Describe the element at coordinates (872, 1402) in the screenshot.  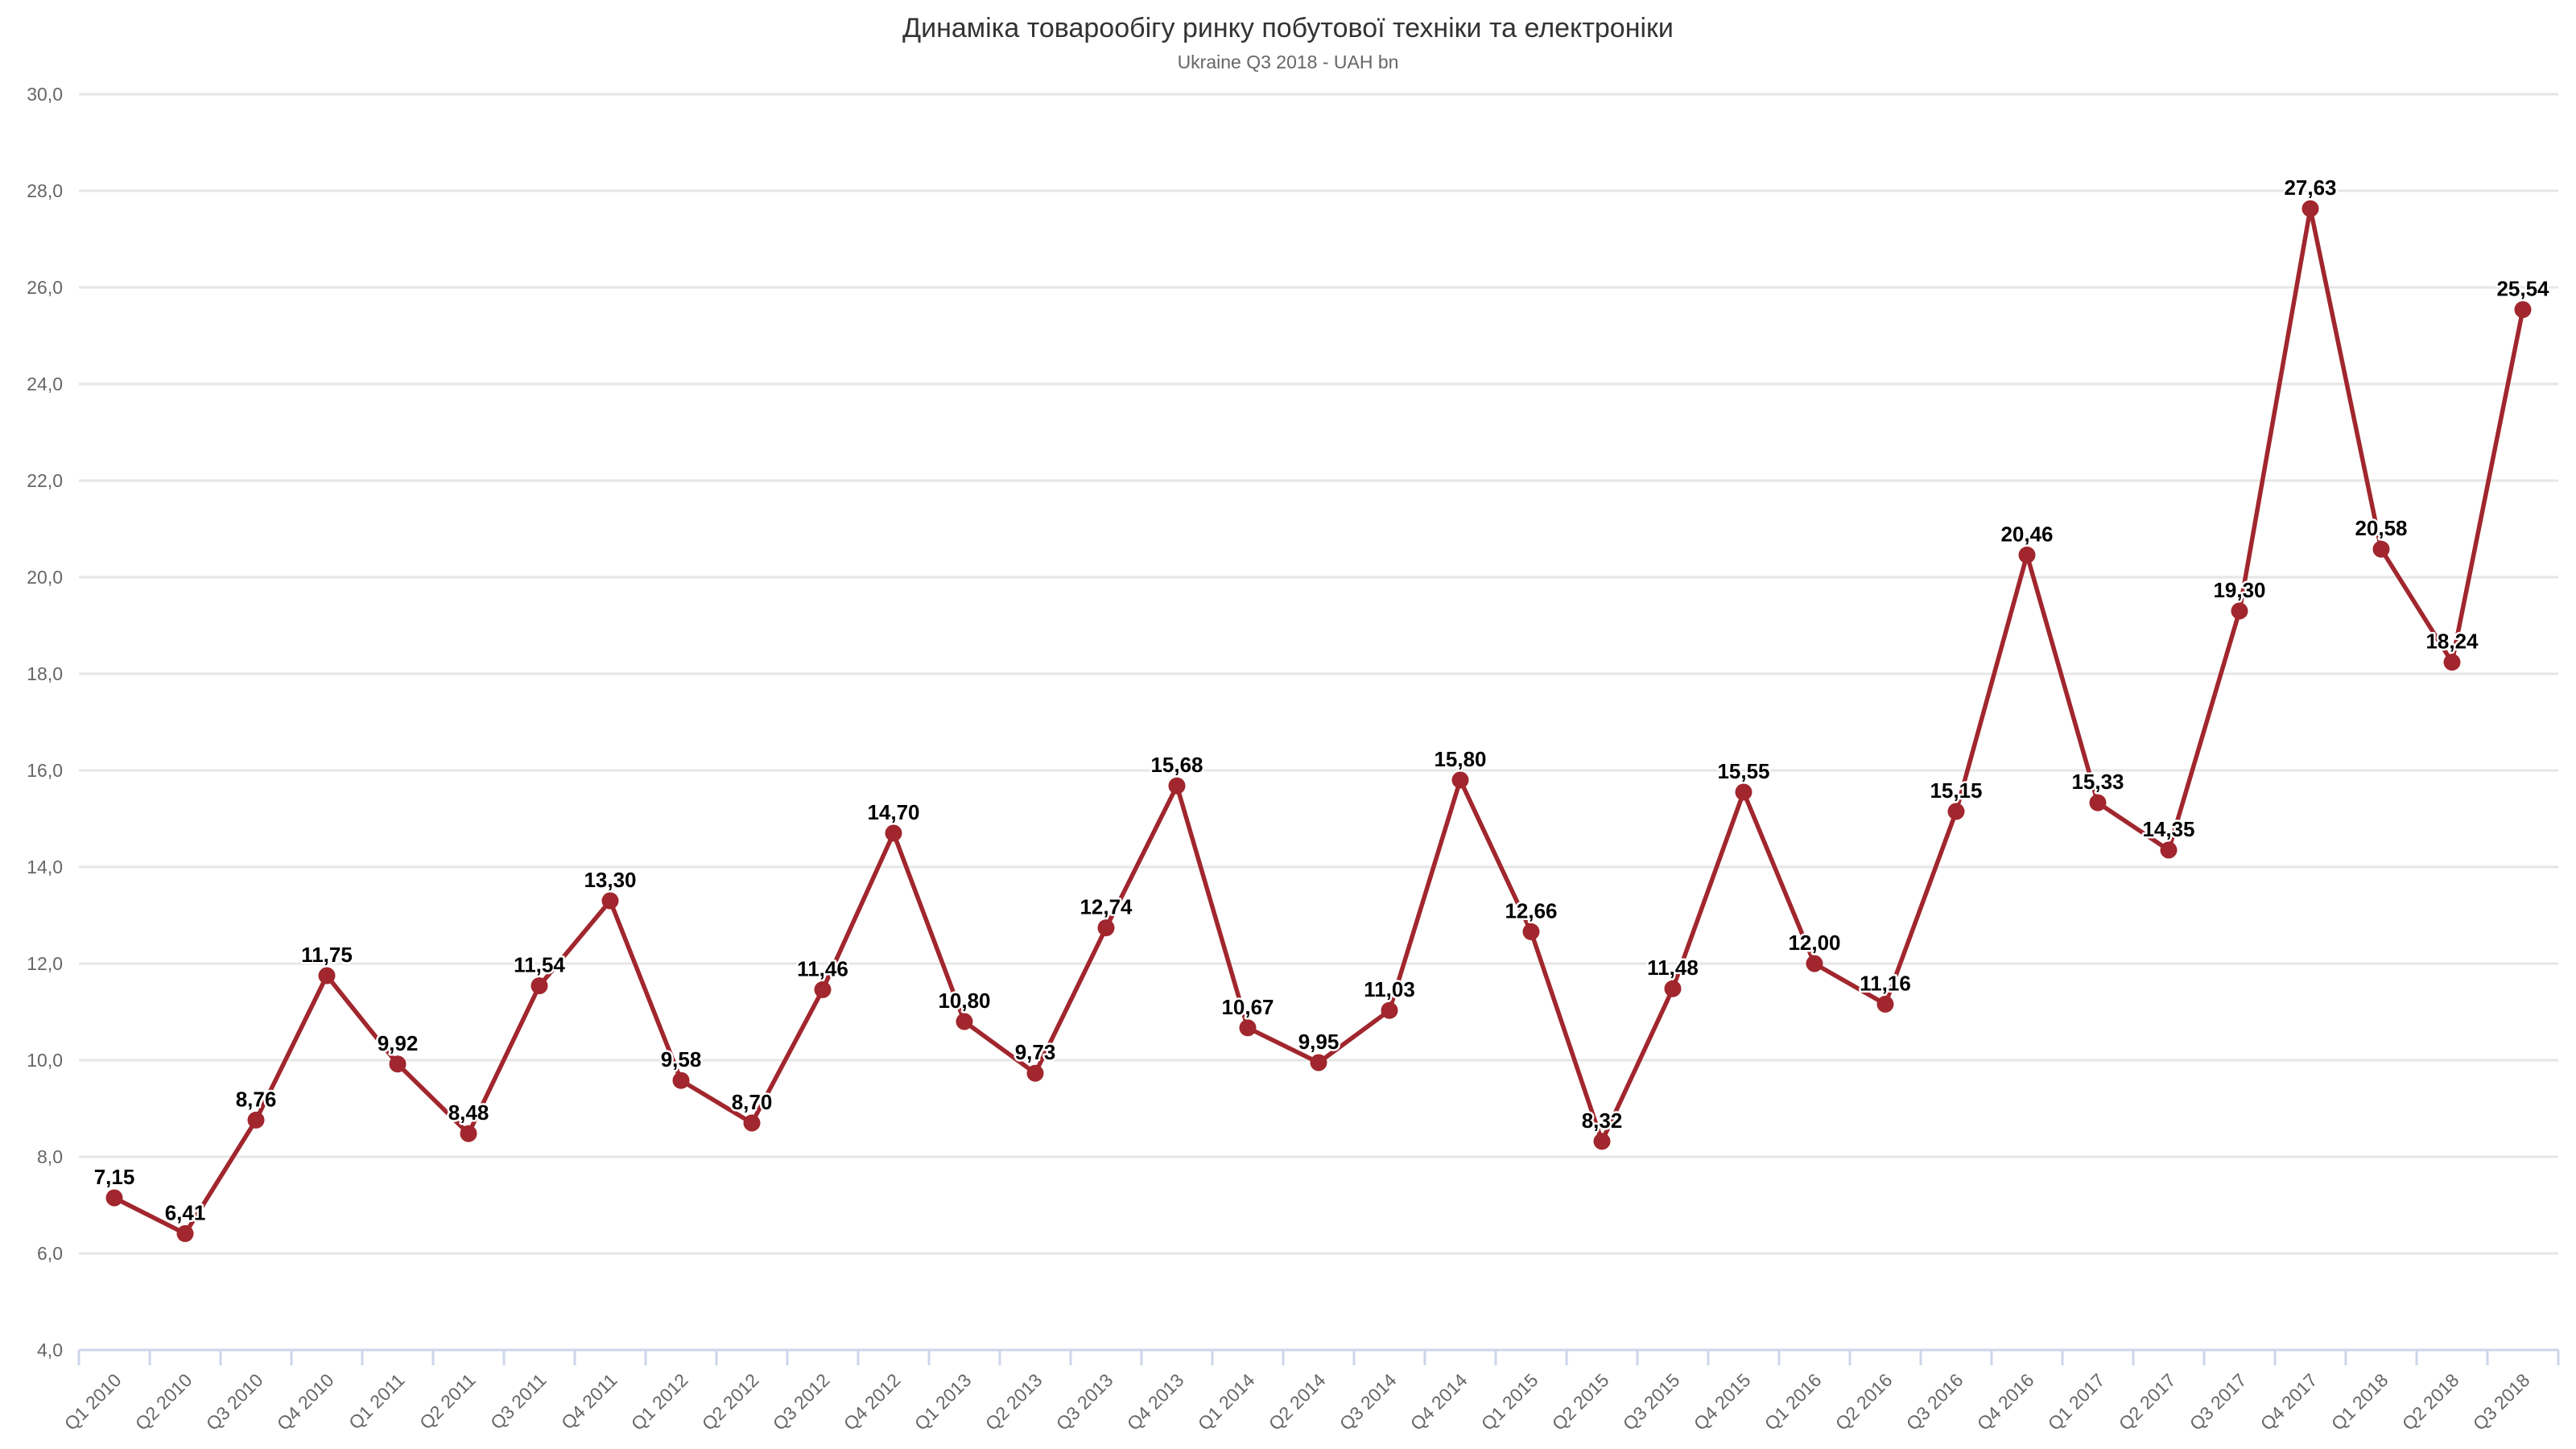
I see `x-axis-label: Q4 2012` at that location.